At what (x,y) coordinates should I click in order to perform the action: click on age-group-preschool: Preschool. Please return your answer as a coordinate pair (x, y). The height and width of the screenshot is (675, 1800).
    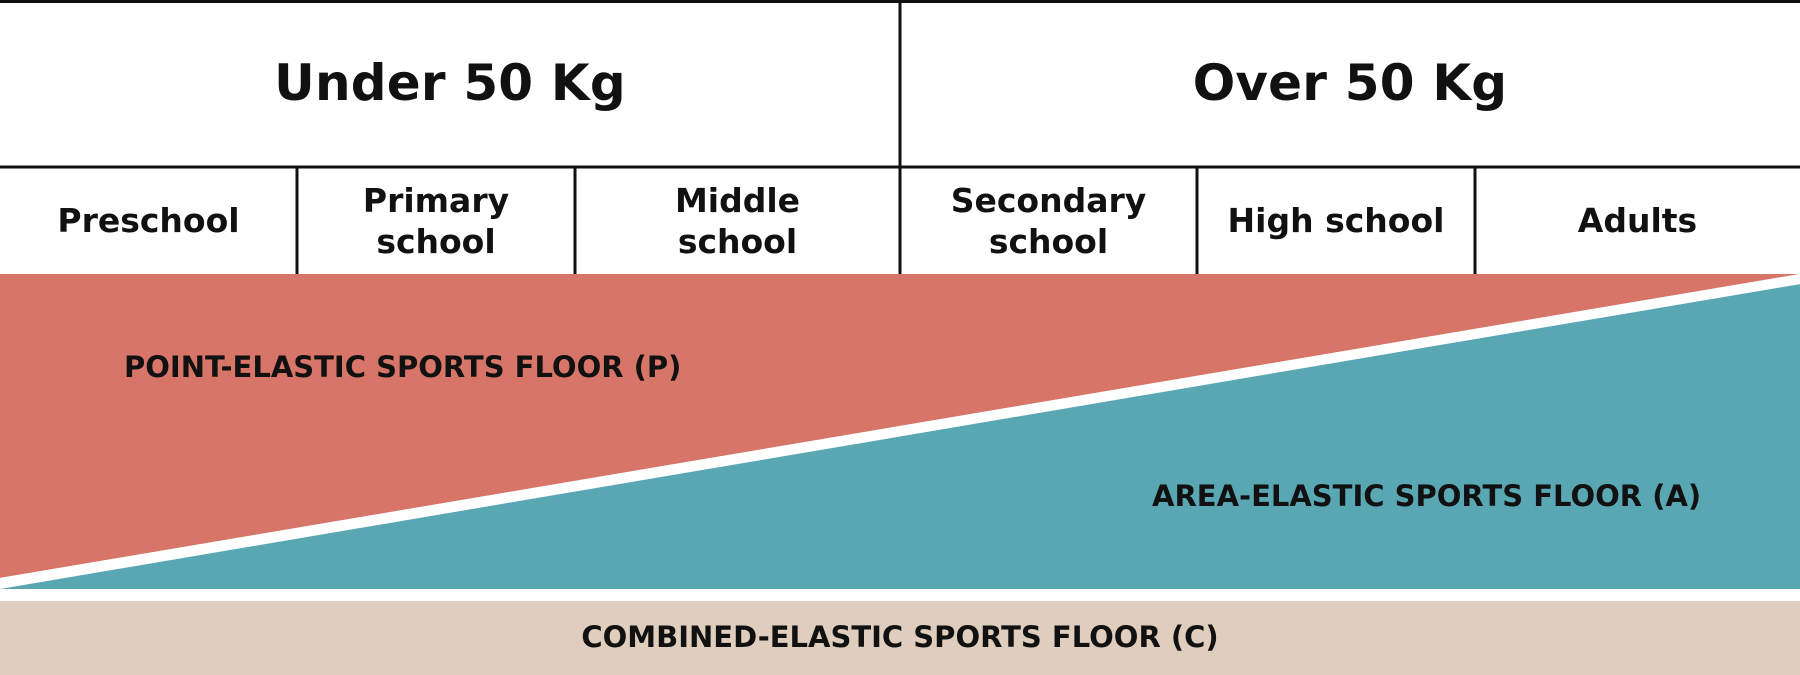
    Looking at the image, I should click on (148, 221).